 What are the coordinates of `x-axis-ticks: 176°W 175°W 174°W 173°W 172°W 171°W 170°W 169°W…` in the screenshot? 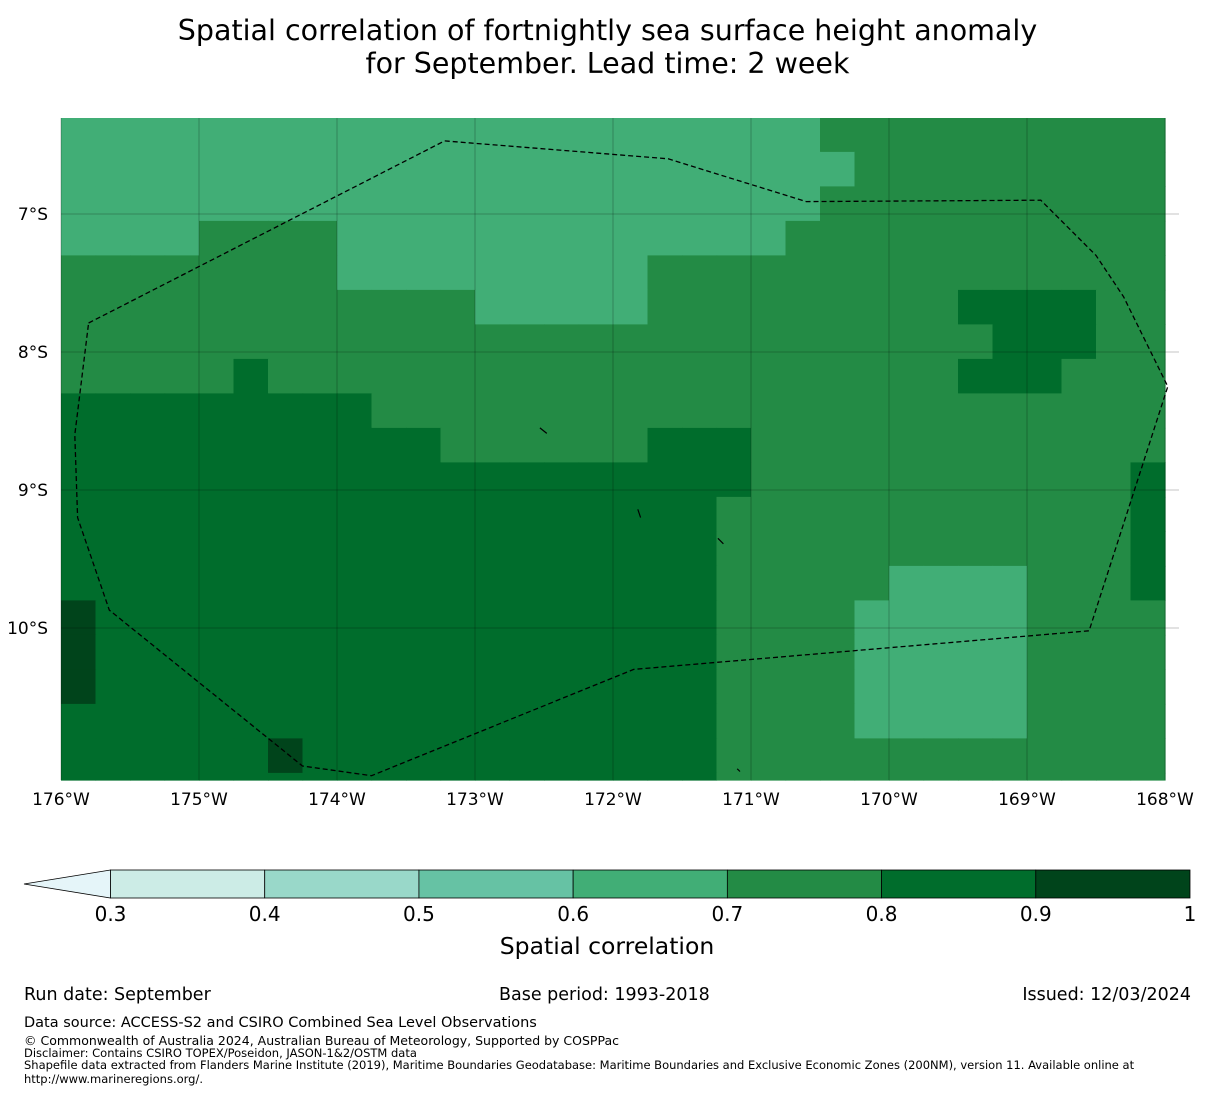 It's located at (613, 800).